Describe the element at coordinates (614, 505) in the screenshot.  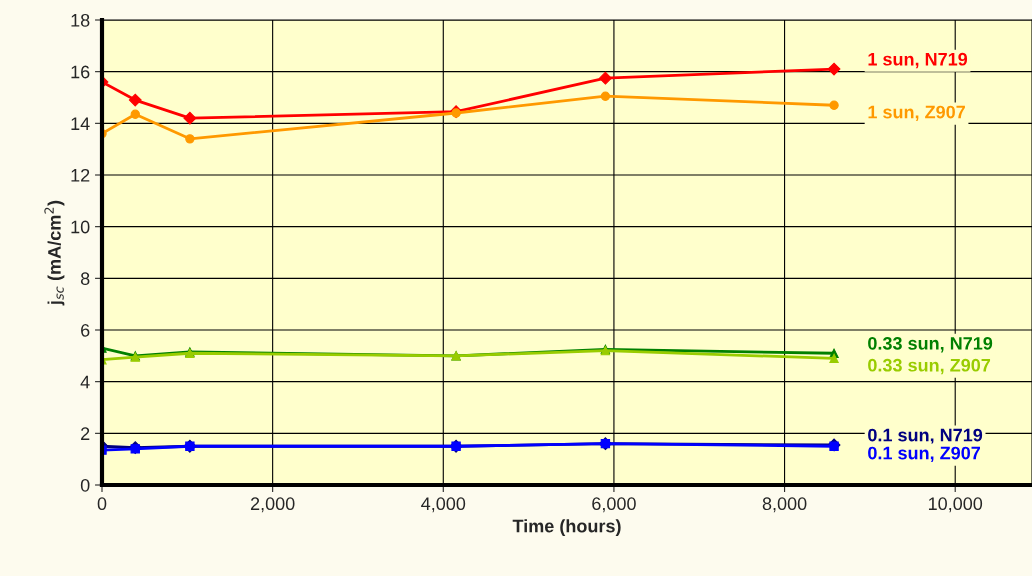
I see `x-tick-label: 6,000` at that location.